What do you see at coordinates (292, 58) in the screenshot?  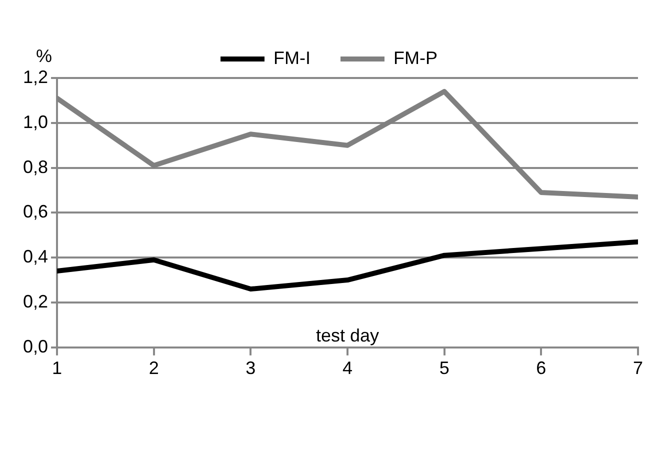 I see `legend-label: FM-I` at bounding box center [292, 58].